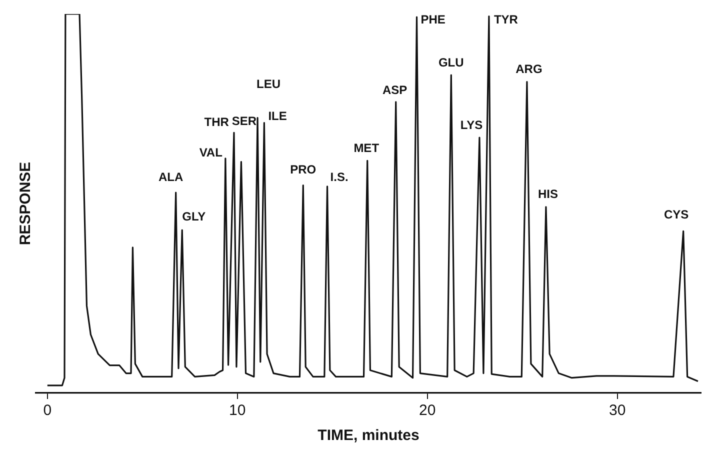 The width and height of the screenshot is (711, 457). Describe the element at coordinates (303, 169) in the screenshot. I see `annotation: PRO` at that location.